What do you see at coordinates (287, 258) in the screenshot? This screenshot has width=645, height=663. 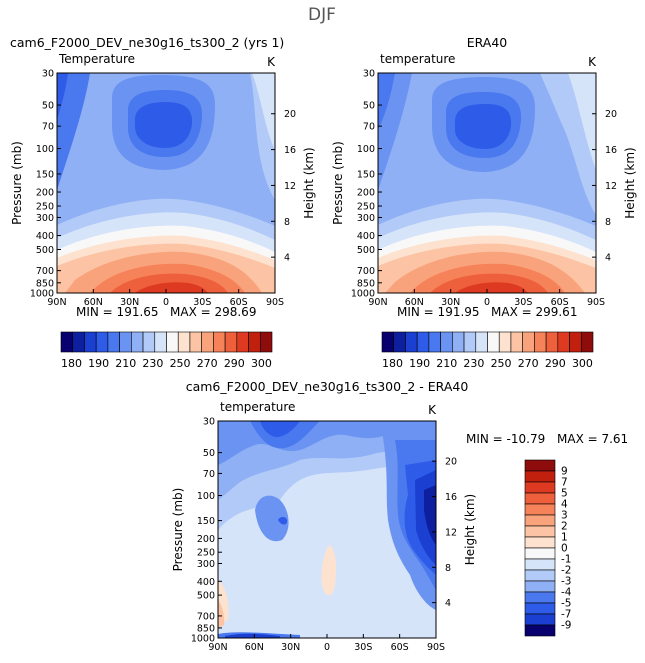 I see `model-y-right-tick-label: 4` at bounding box center [287, 258].